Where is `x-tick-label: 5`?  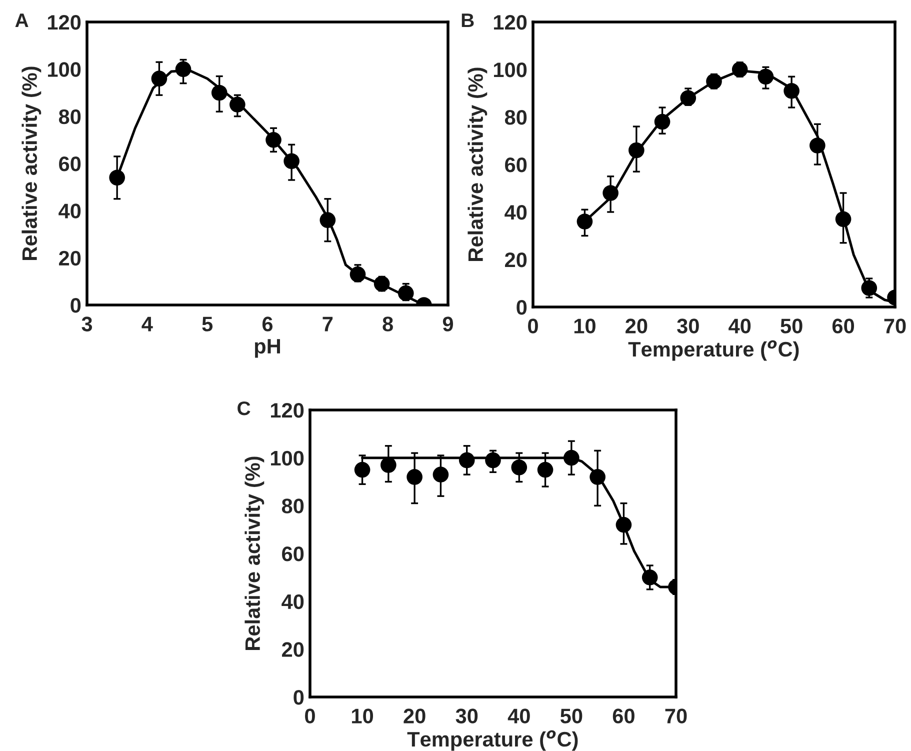 x-tick-label: 5 is located at coordinates (207, 324).